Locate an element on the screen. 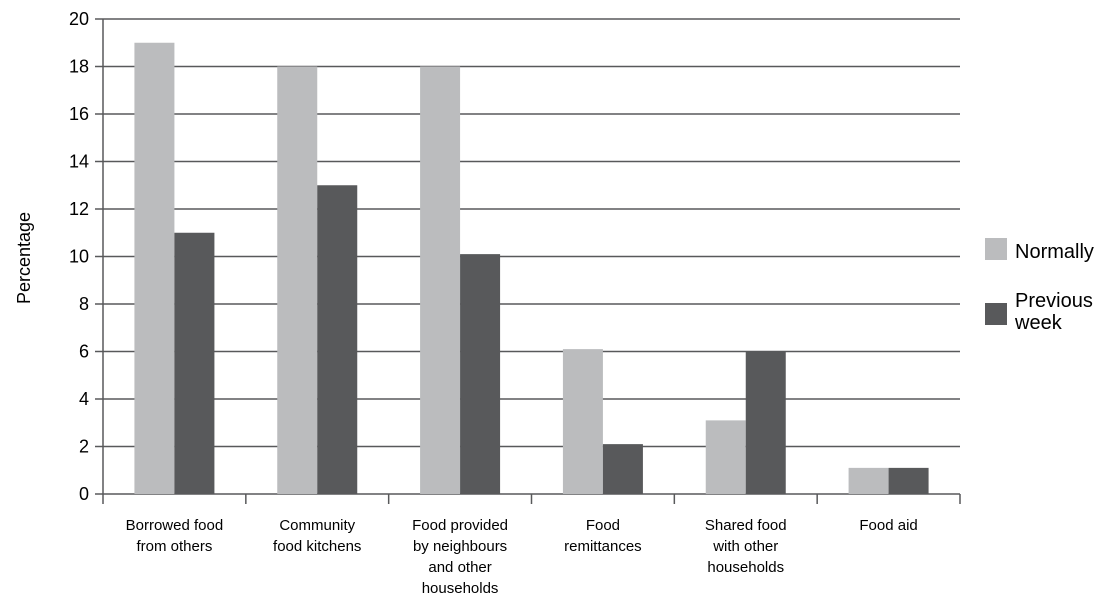 The height and width of the screenshot is (604, 1103). y-tick-label: 2 is located at coordinates (84, 447).